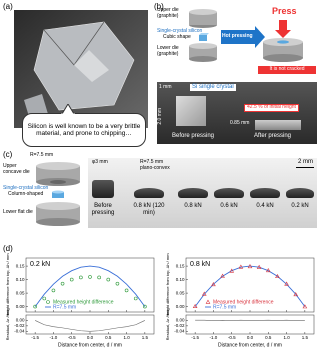  Describe the element at coordinates (159, 6) in the screenshot. I see `panel-label: (b)` at that location.